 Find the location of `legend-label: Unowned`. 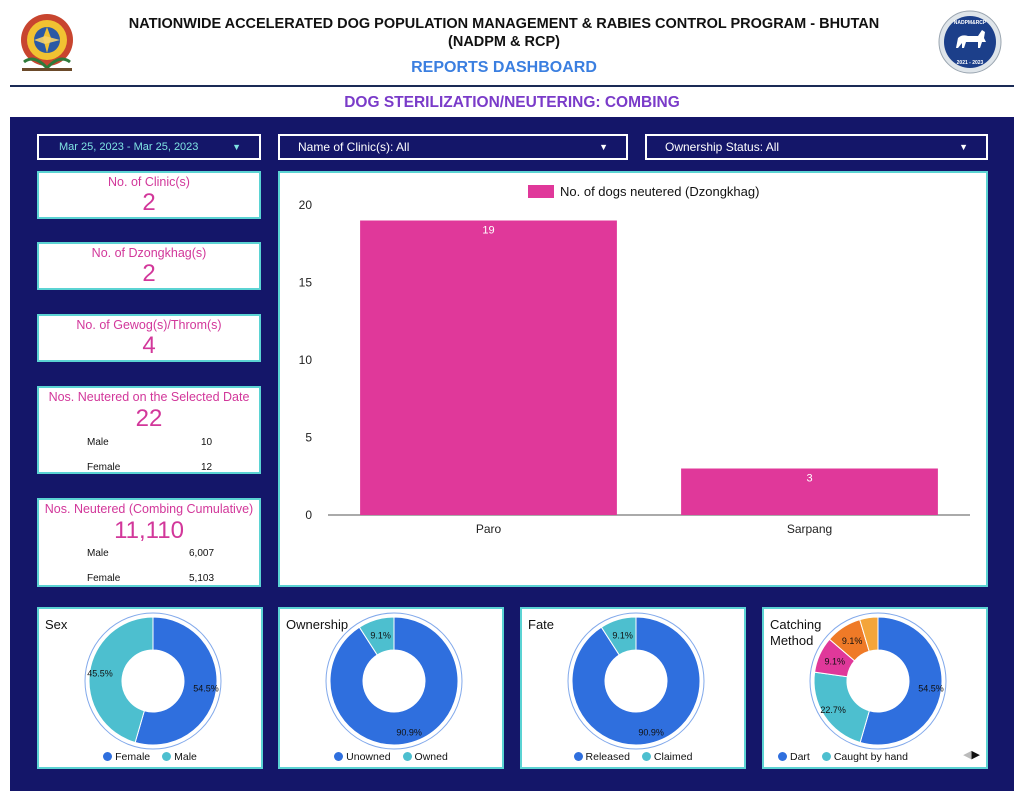

legend-label: Unowned is located at coordinates (368, 757).